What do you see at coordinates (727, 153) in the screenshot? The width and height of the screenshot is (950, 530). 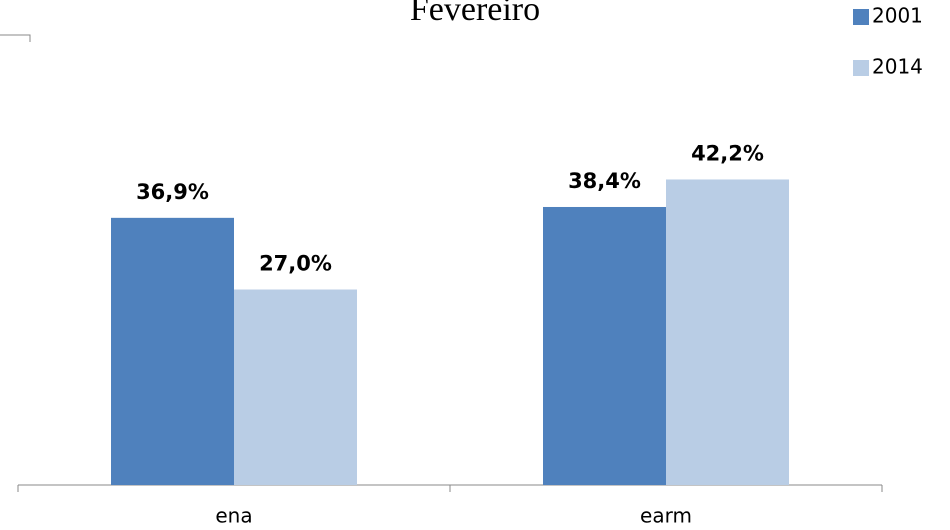 I see `value-label: 42,2%` at bounding box center [727, 153].